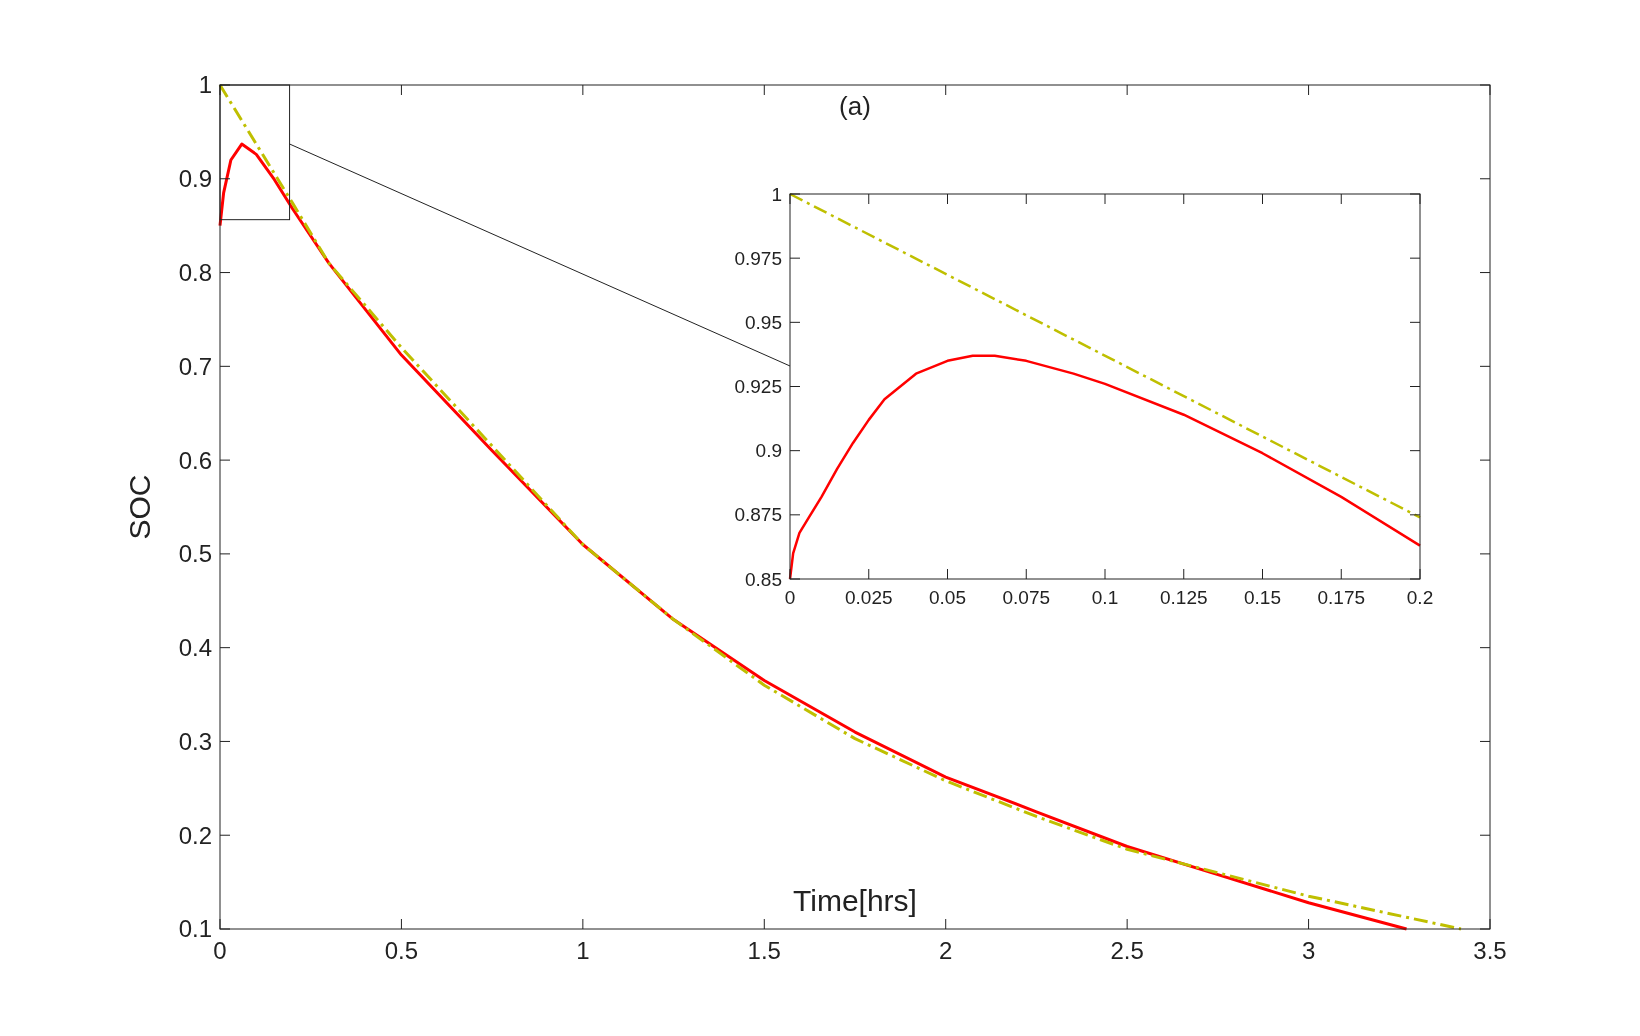  What do you see at coordinates (195, 648) in the screenshot?
I see `y-tick-label: 0.4` at bounding box center [195, 648].